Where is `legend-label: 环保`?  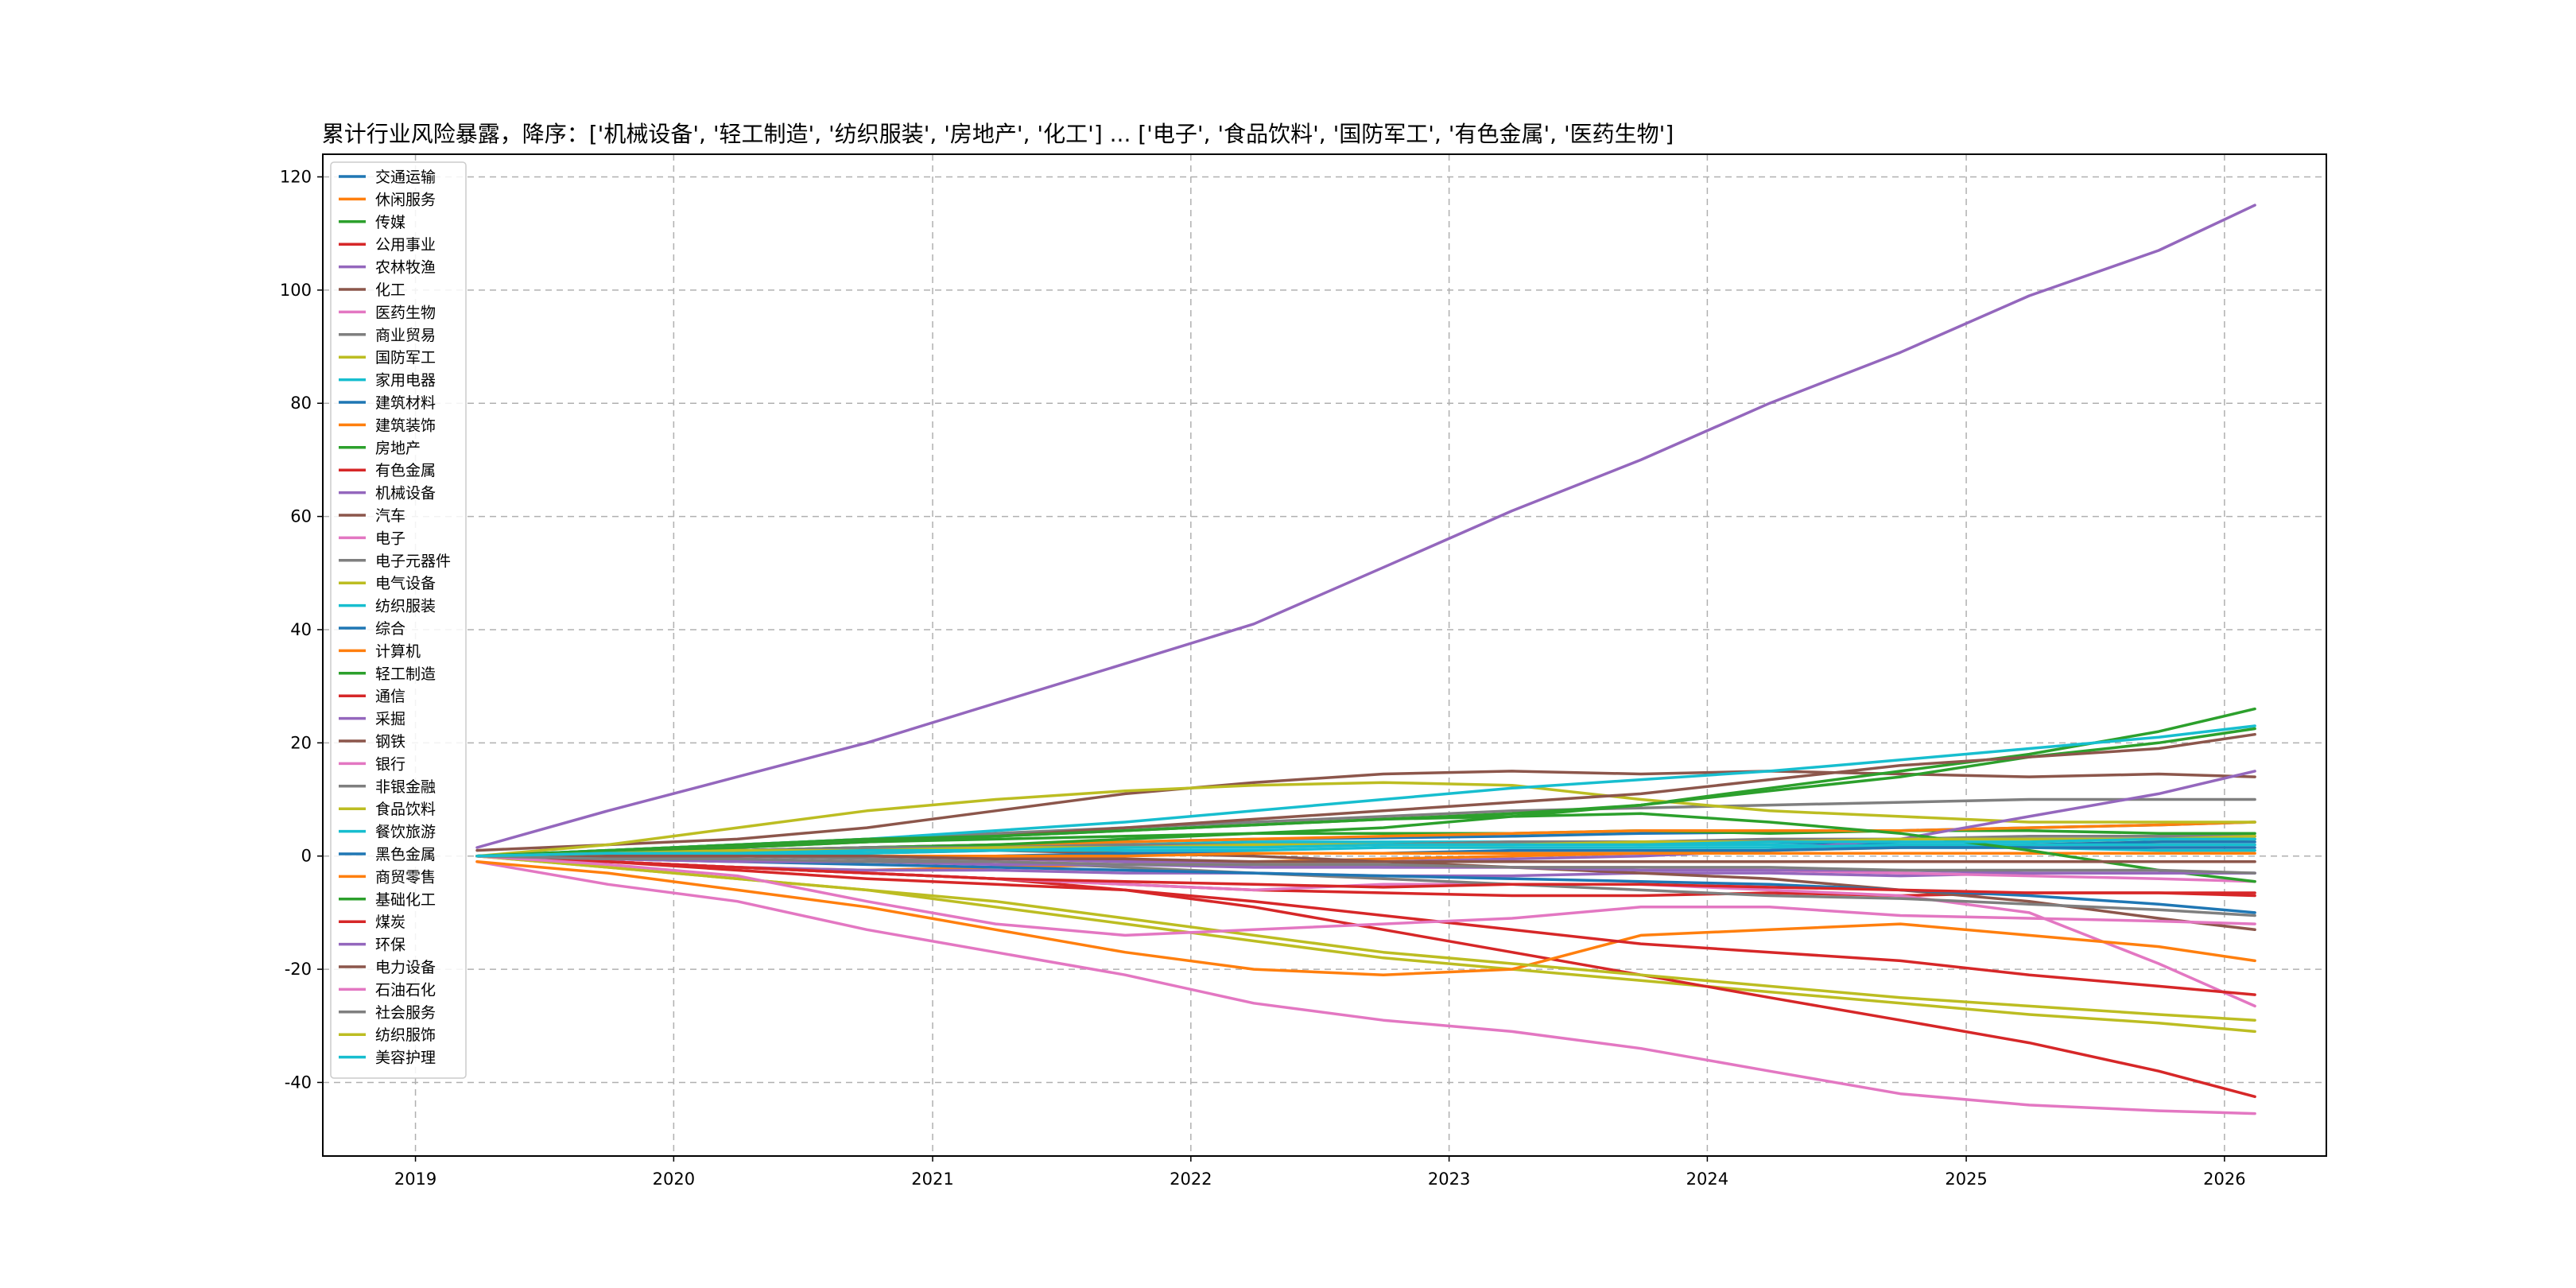
legend-label: 环保 is located at coordinates (390, 946).